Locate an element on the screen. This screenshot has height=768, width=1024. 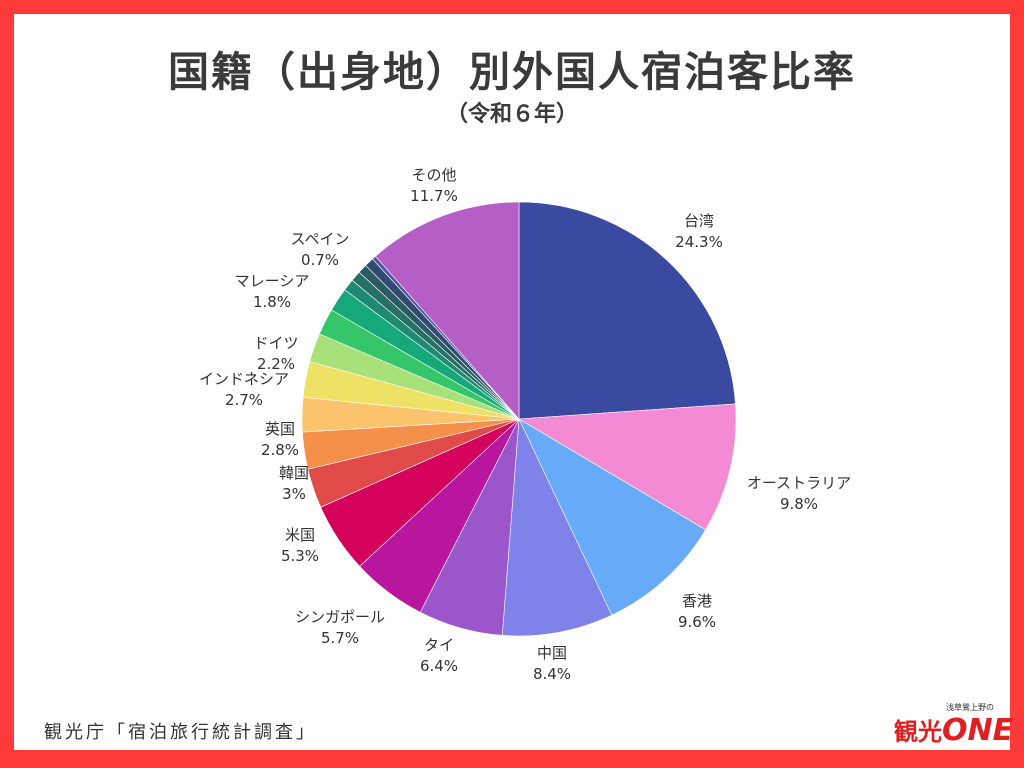
slice-value-label: 5.3% is located at coordinates (300, 556).